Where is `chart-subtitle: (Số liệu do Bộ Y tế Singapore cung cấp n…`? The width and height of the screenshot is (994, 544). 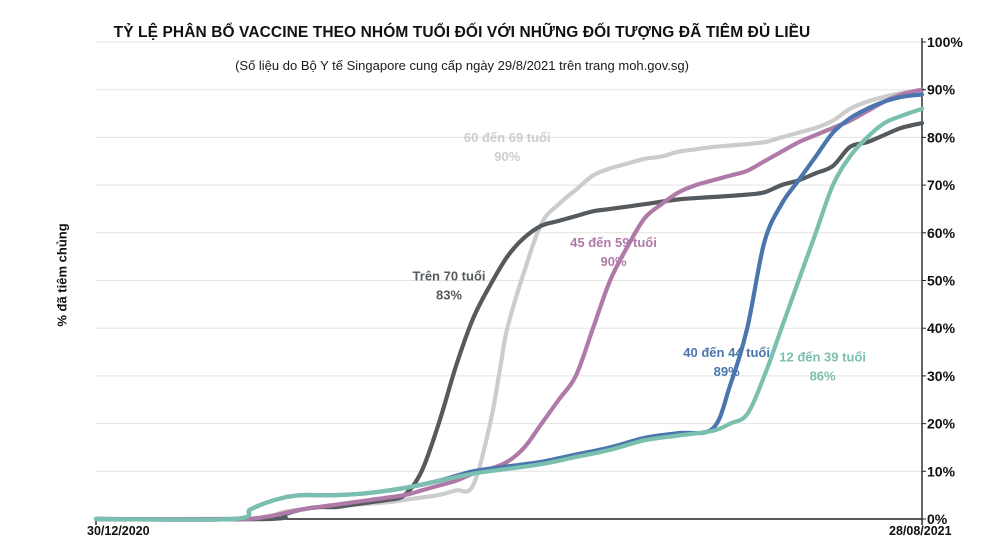
chart-subtitle: (Số liệu do Bộ Y tế Singapore cung cấp n… is located at coordinates (462, 65).